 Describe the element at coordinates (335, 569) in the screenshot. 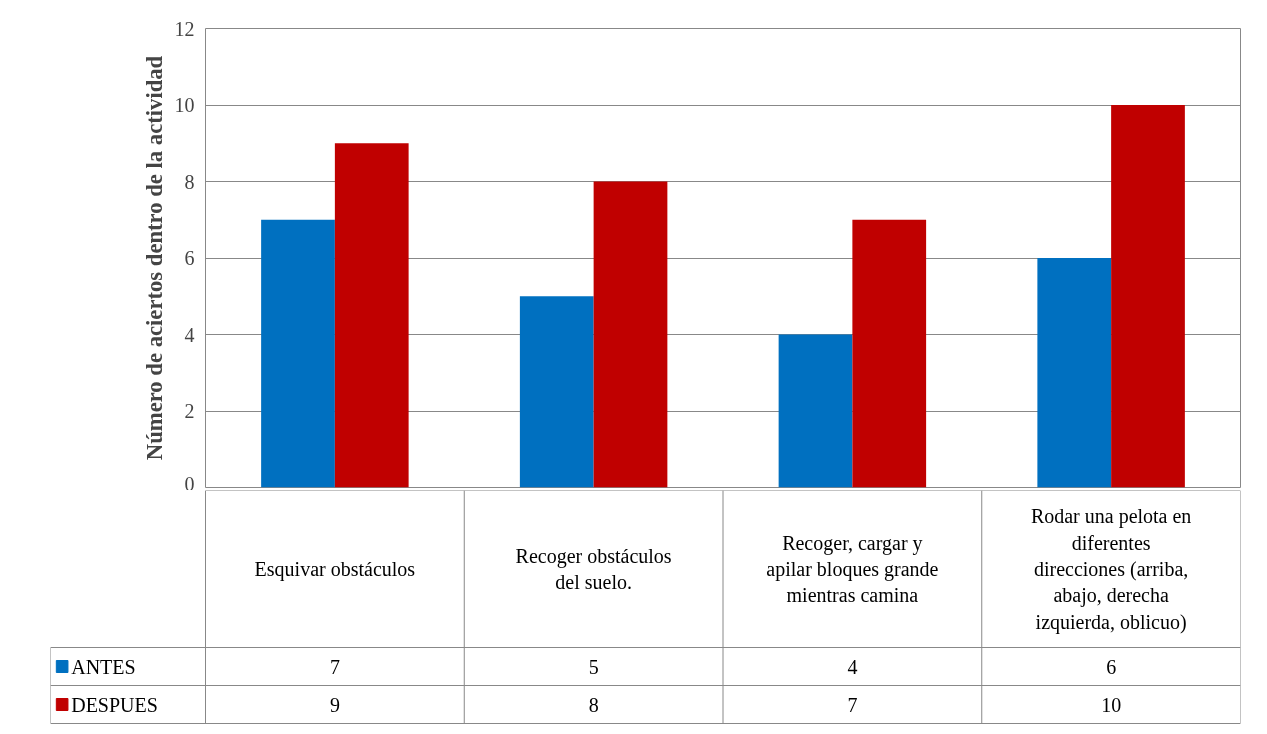

I see `x-tick-label: Esquivar obstáculos` at that location.